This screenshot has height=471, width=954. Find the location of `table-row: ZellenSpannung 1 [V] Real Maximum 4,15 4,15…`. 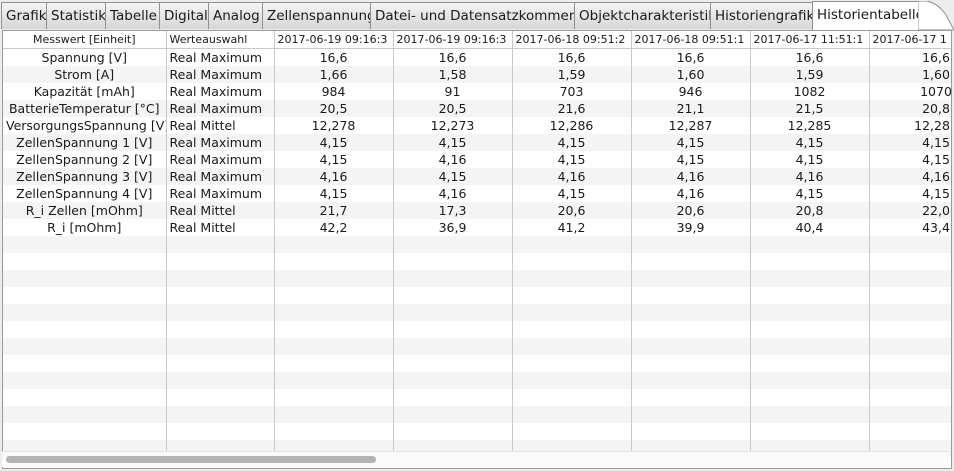

table-row: ZellenSpannung 1 [V] Real Maximum 4,15 4,15… is located at coordinates (477, 142).